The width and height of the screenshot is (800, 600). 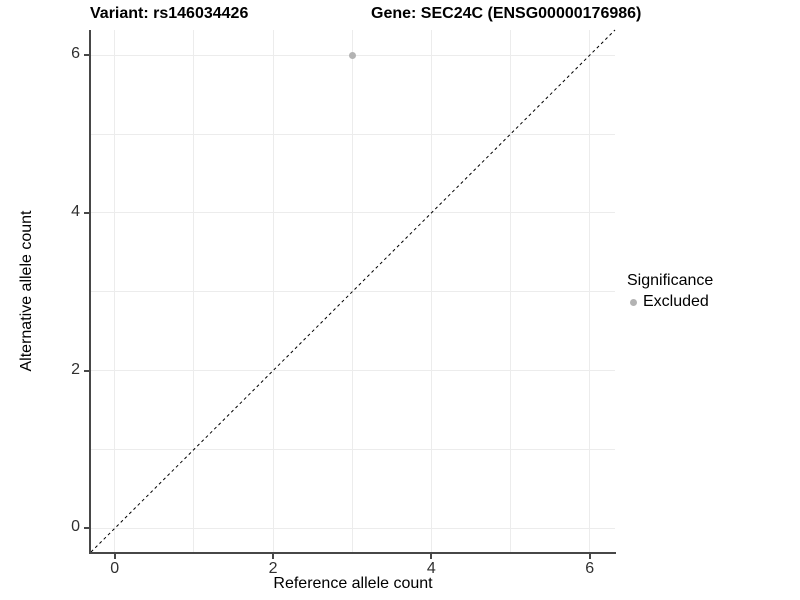 What do you see at coordinates (273, 568) in the screenshot?
I see `x-tick-label-2: 2` at bounding box center [273, 568].